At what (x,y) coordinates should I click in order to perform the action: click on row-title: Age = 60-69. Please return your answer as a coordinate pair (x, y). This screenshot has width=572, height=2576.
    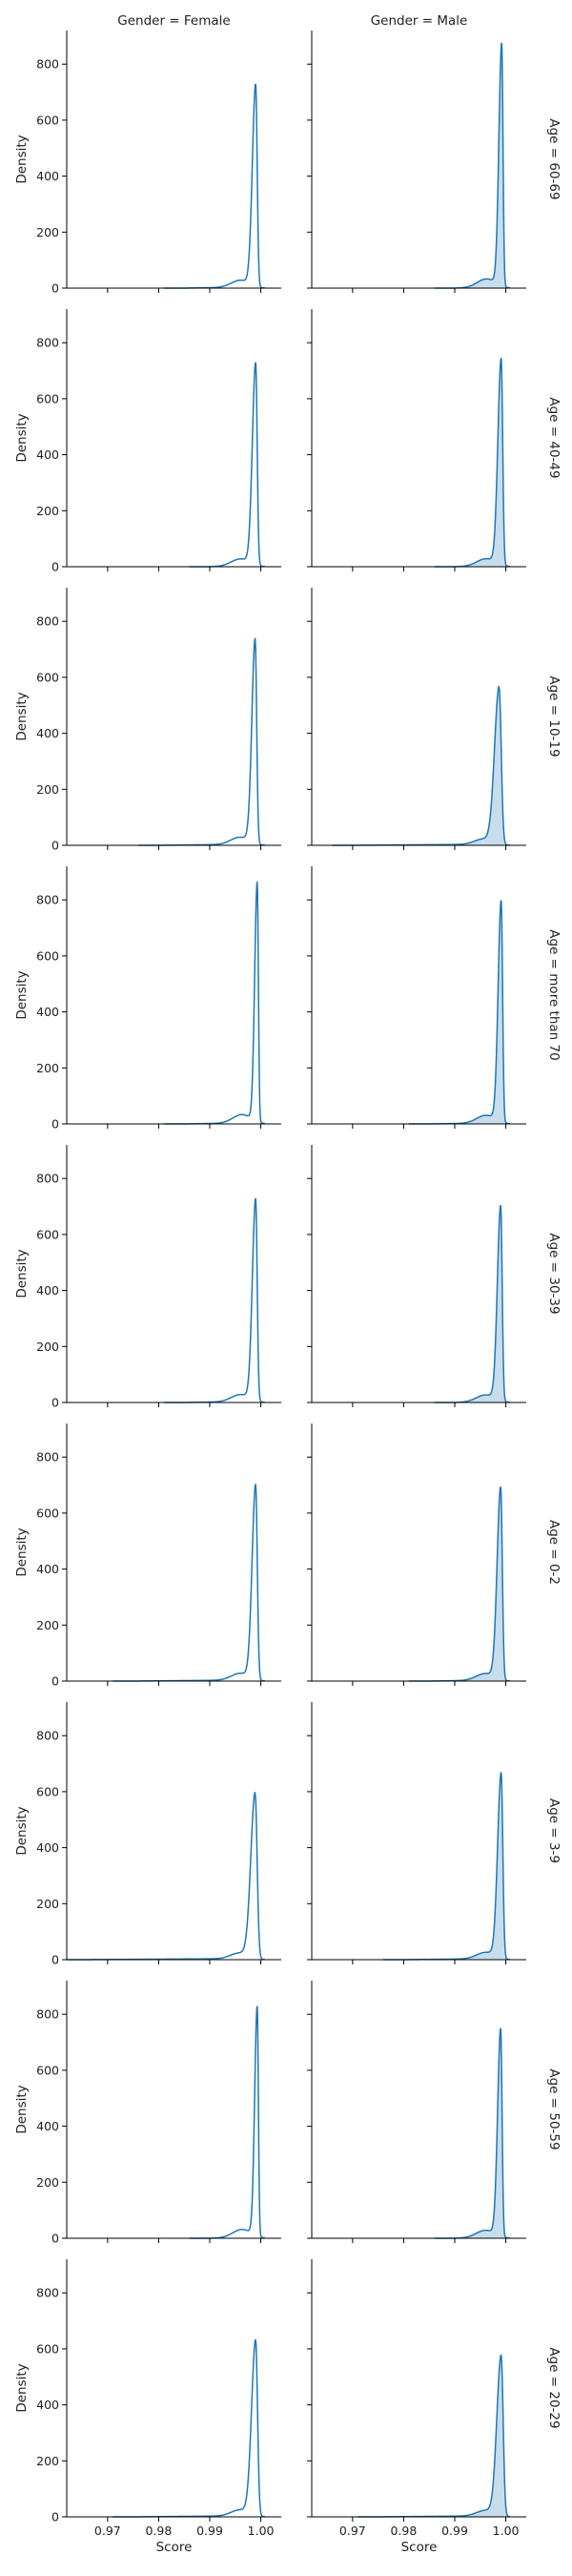
    Looking at the image, I should click on (554, 158).